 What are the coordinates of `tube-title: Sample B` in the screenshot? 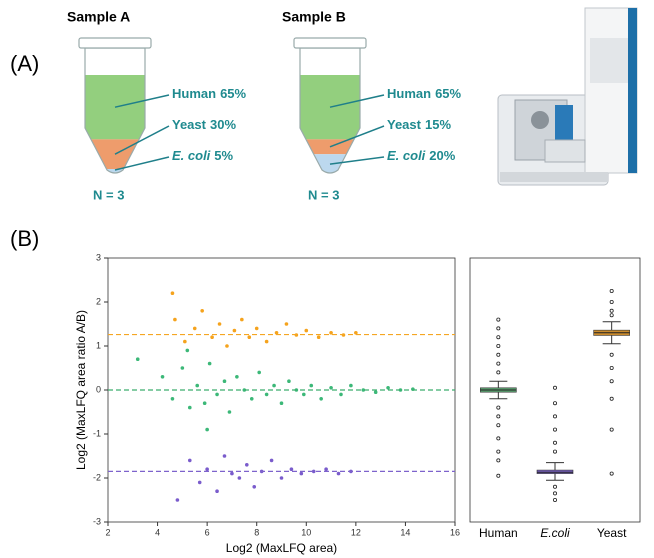 It's located at (314, 17).